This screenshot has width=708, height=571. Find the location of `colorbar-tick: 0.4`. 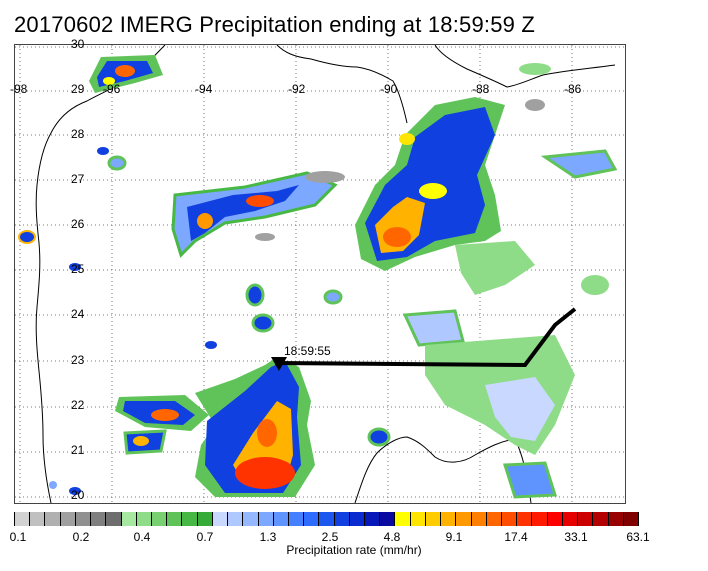

colorbar-tick: 0.4 is located at coordinates (142, 537).